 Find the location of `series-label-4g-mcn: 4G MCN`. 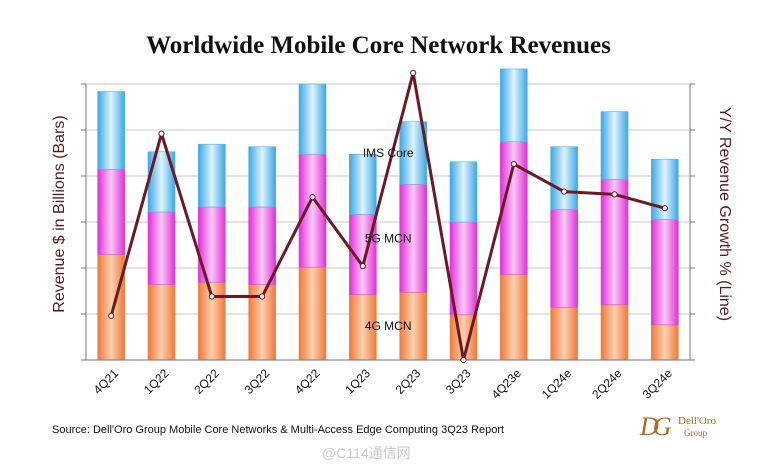

series-label-4g-mcn: 4G MCN is located at coordinates (388, 326).